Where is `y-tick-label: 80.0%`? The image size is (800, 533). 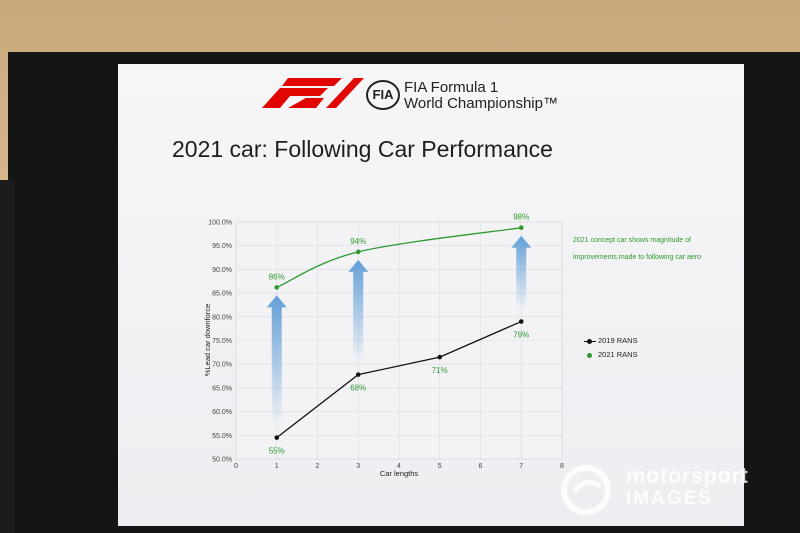
y-tick-label: 80.0% is located at coordinates (222, 317).